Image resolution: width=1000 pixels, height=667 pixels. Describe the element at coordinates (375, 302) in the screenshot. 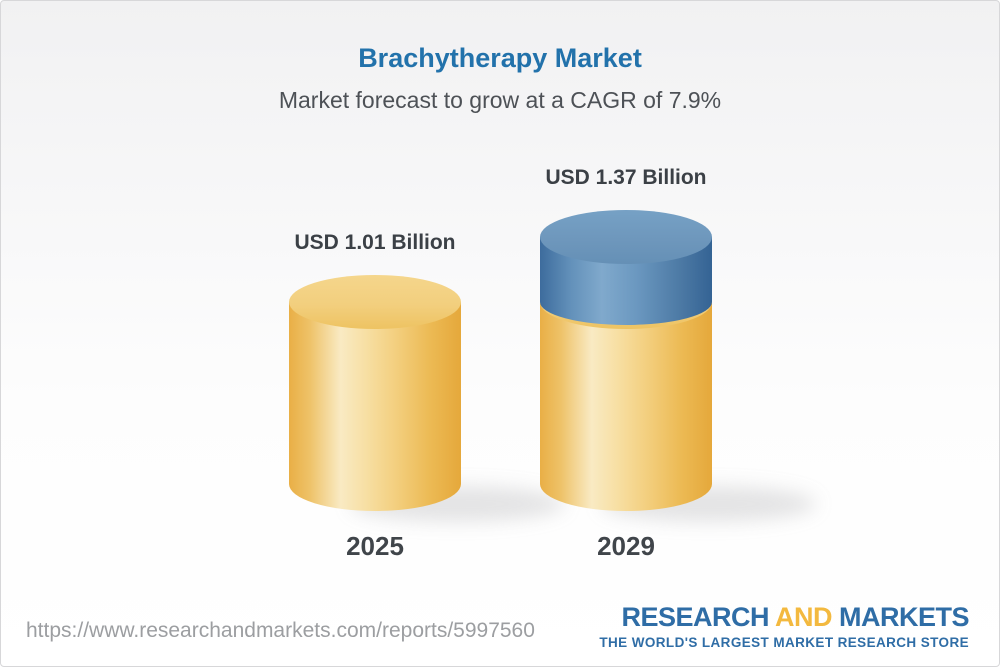

I see `cylinder-cap-base` at that location.